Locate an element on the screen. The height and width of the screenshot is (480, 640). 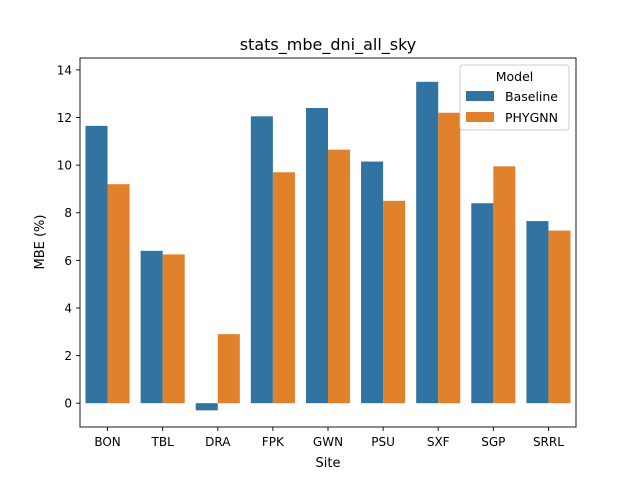
bar-phygnn-bon is located at coordinates (118, 294).